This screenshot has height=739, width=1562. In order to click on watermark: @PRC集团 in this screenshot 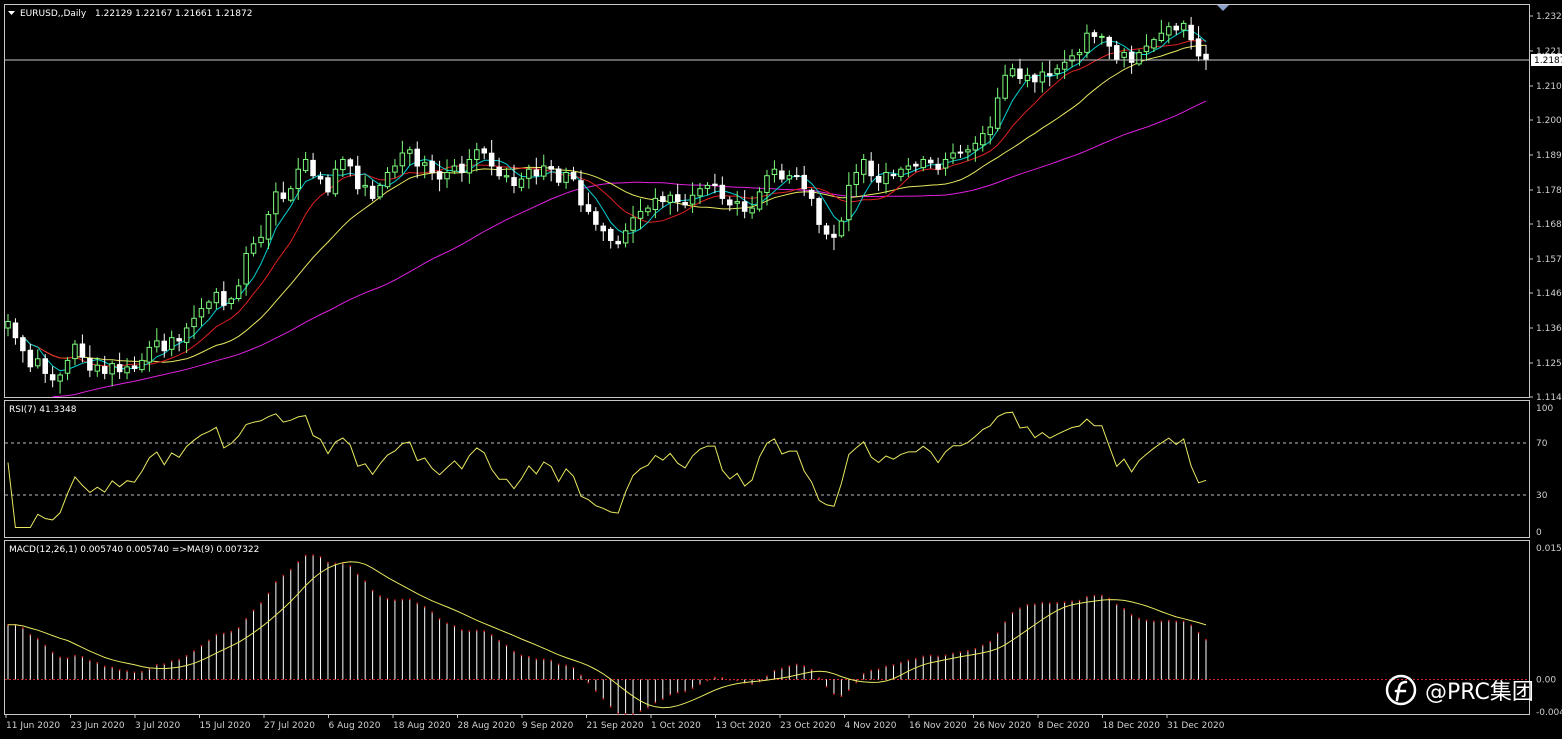, I will do `click(1459, 690)`.